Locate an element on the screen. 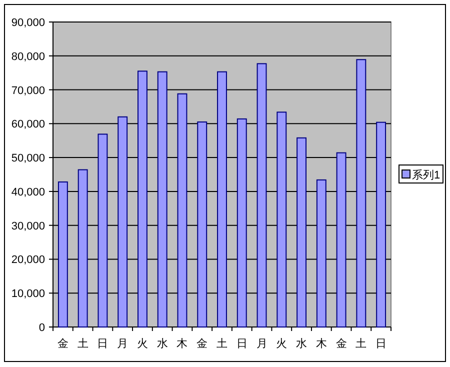 The image size is (450, 367). legend-label: 系列1 is located at coordinates (426, 175).